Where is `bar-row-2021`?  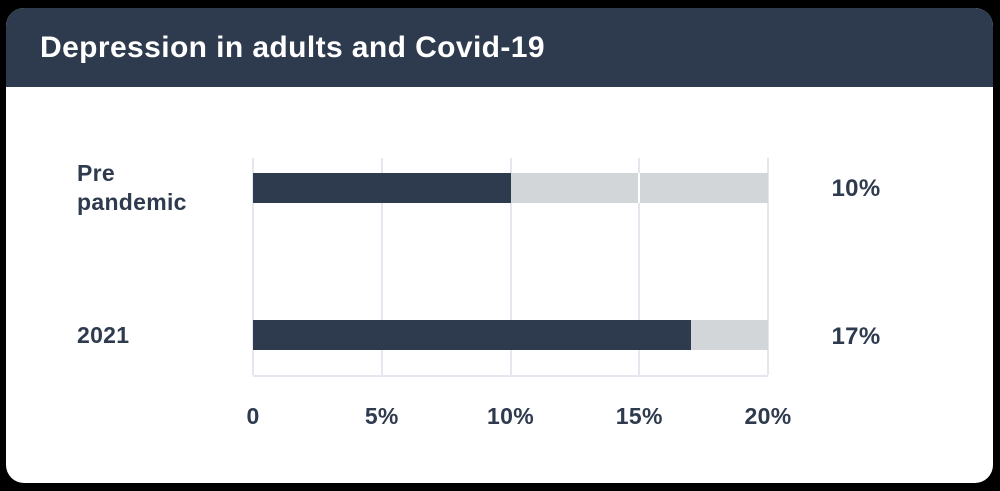 bar-row-2021 is located at coordinates (510, 335).